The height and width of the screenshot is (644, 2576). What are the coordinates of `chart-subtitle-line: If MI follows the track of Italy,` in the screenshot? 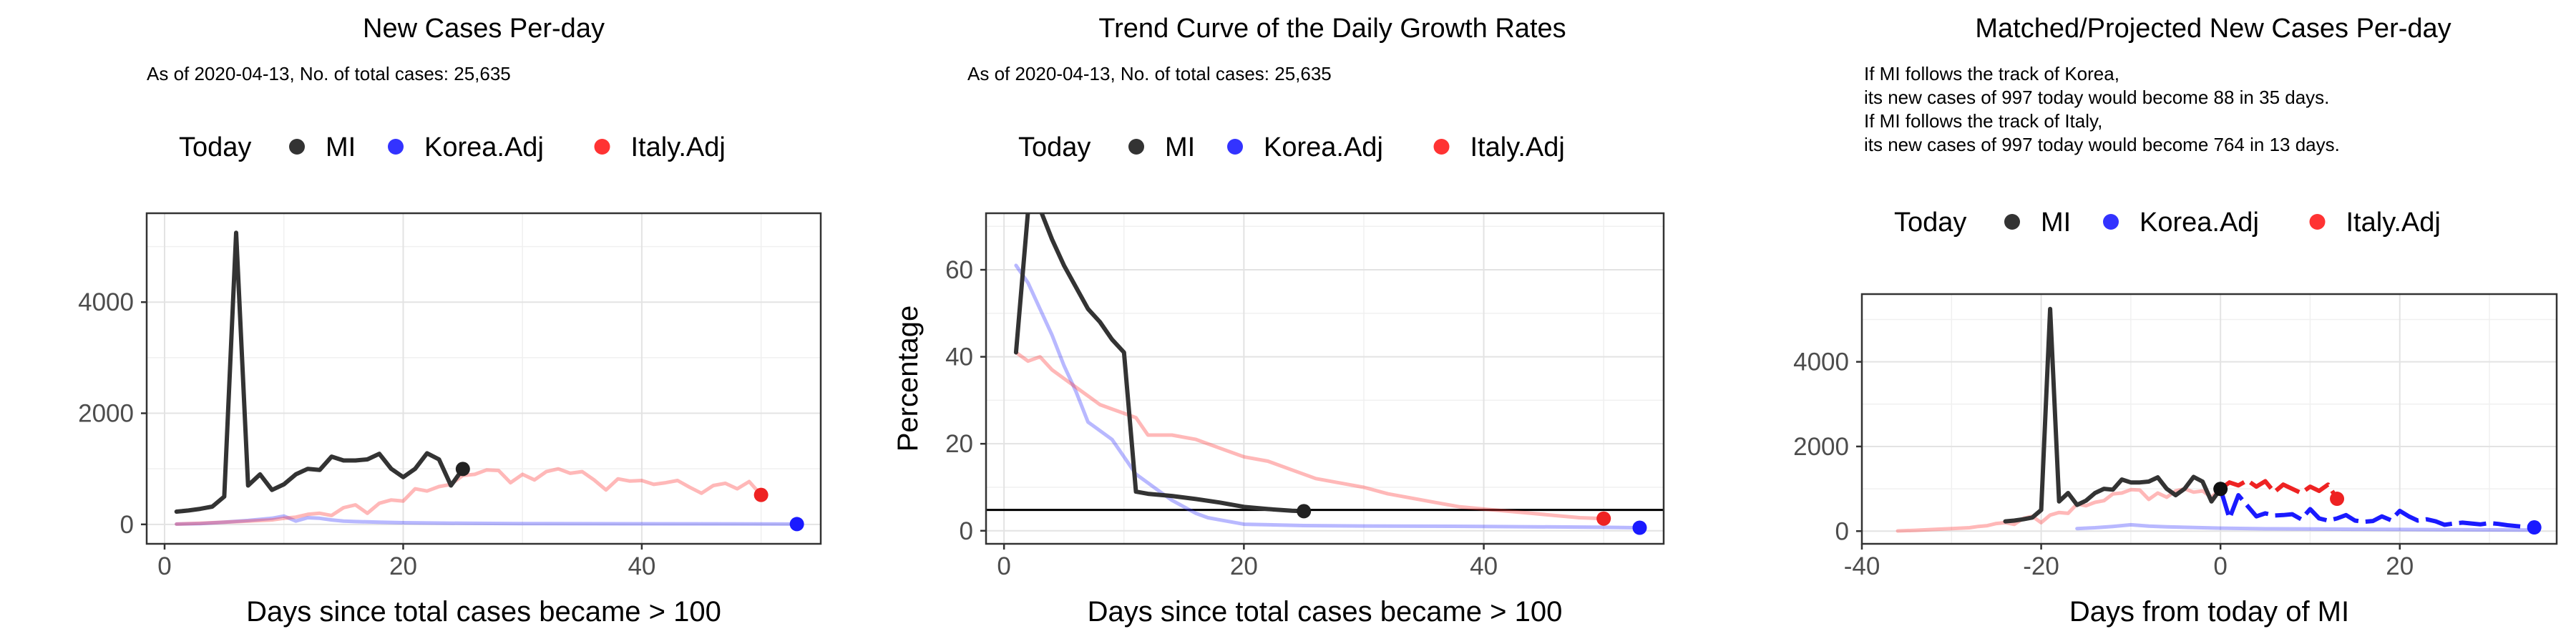 It's located at (1983, 121).